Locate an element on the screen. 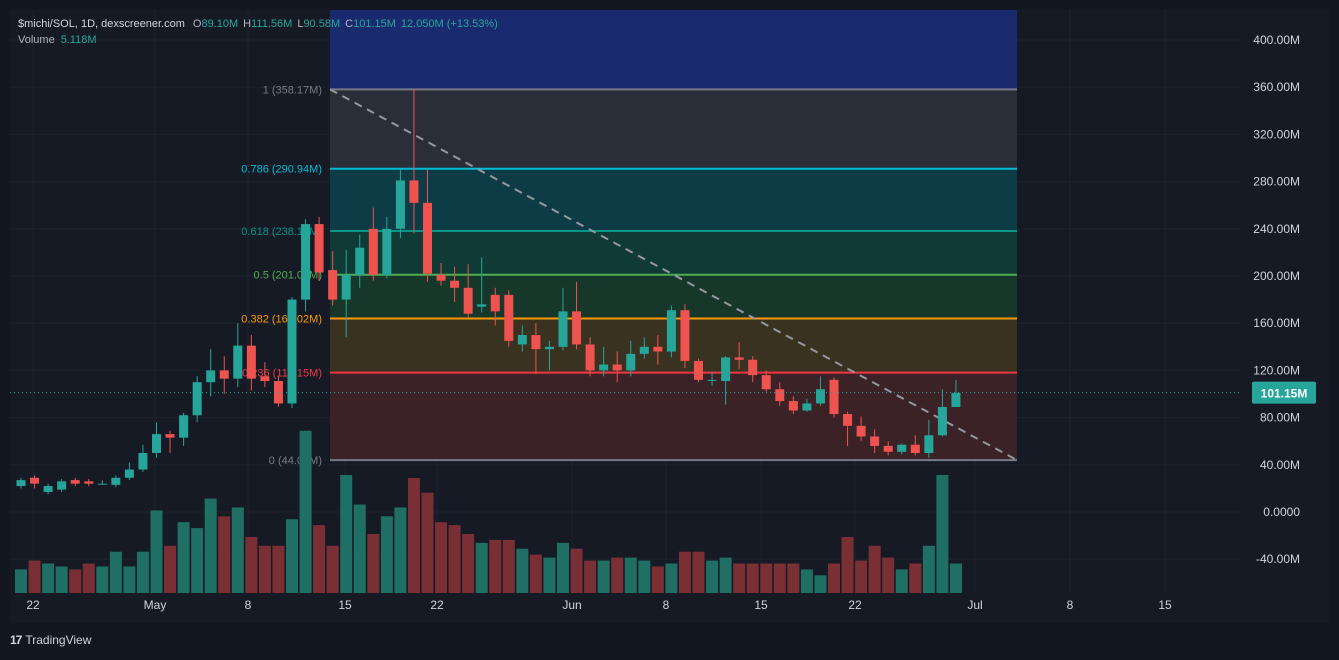 The image size is (1339, 660). close-value: 101.15M is located at coordinates (374, 24).